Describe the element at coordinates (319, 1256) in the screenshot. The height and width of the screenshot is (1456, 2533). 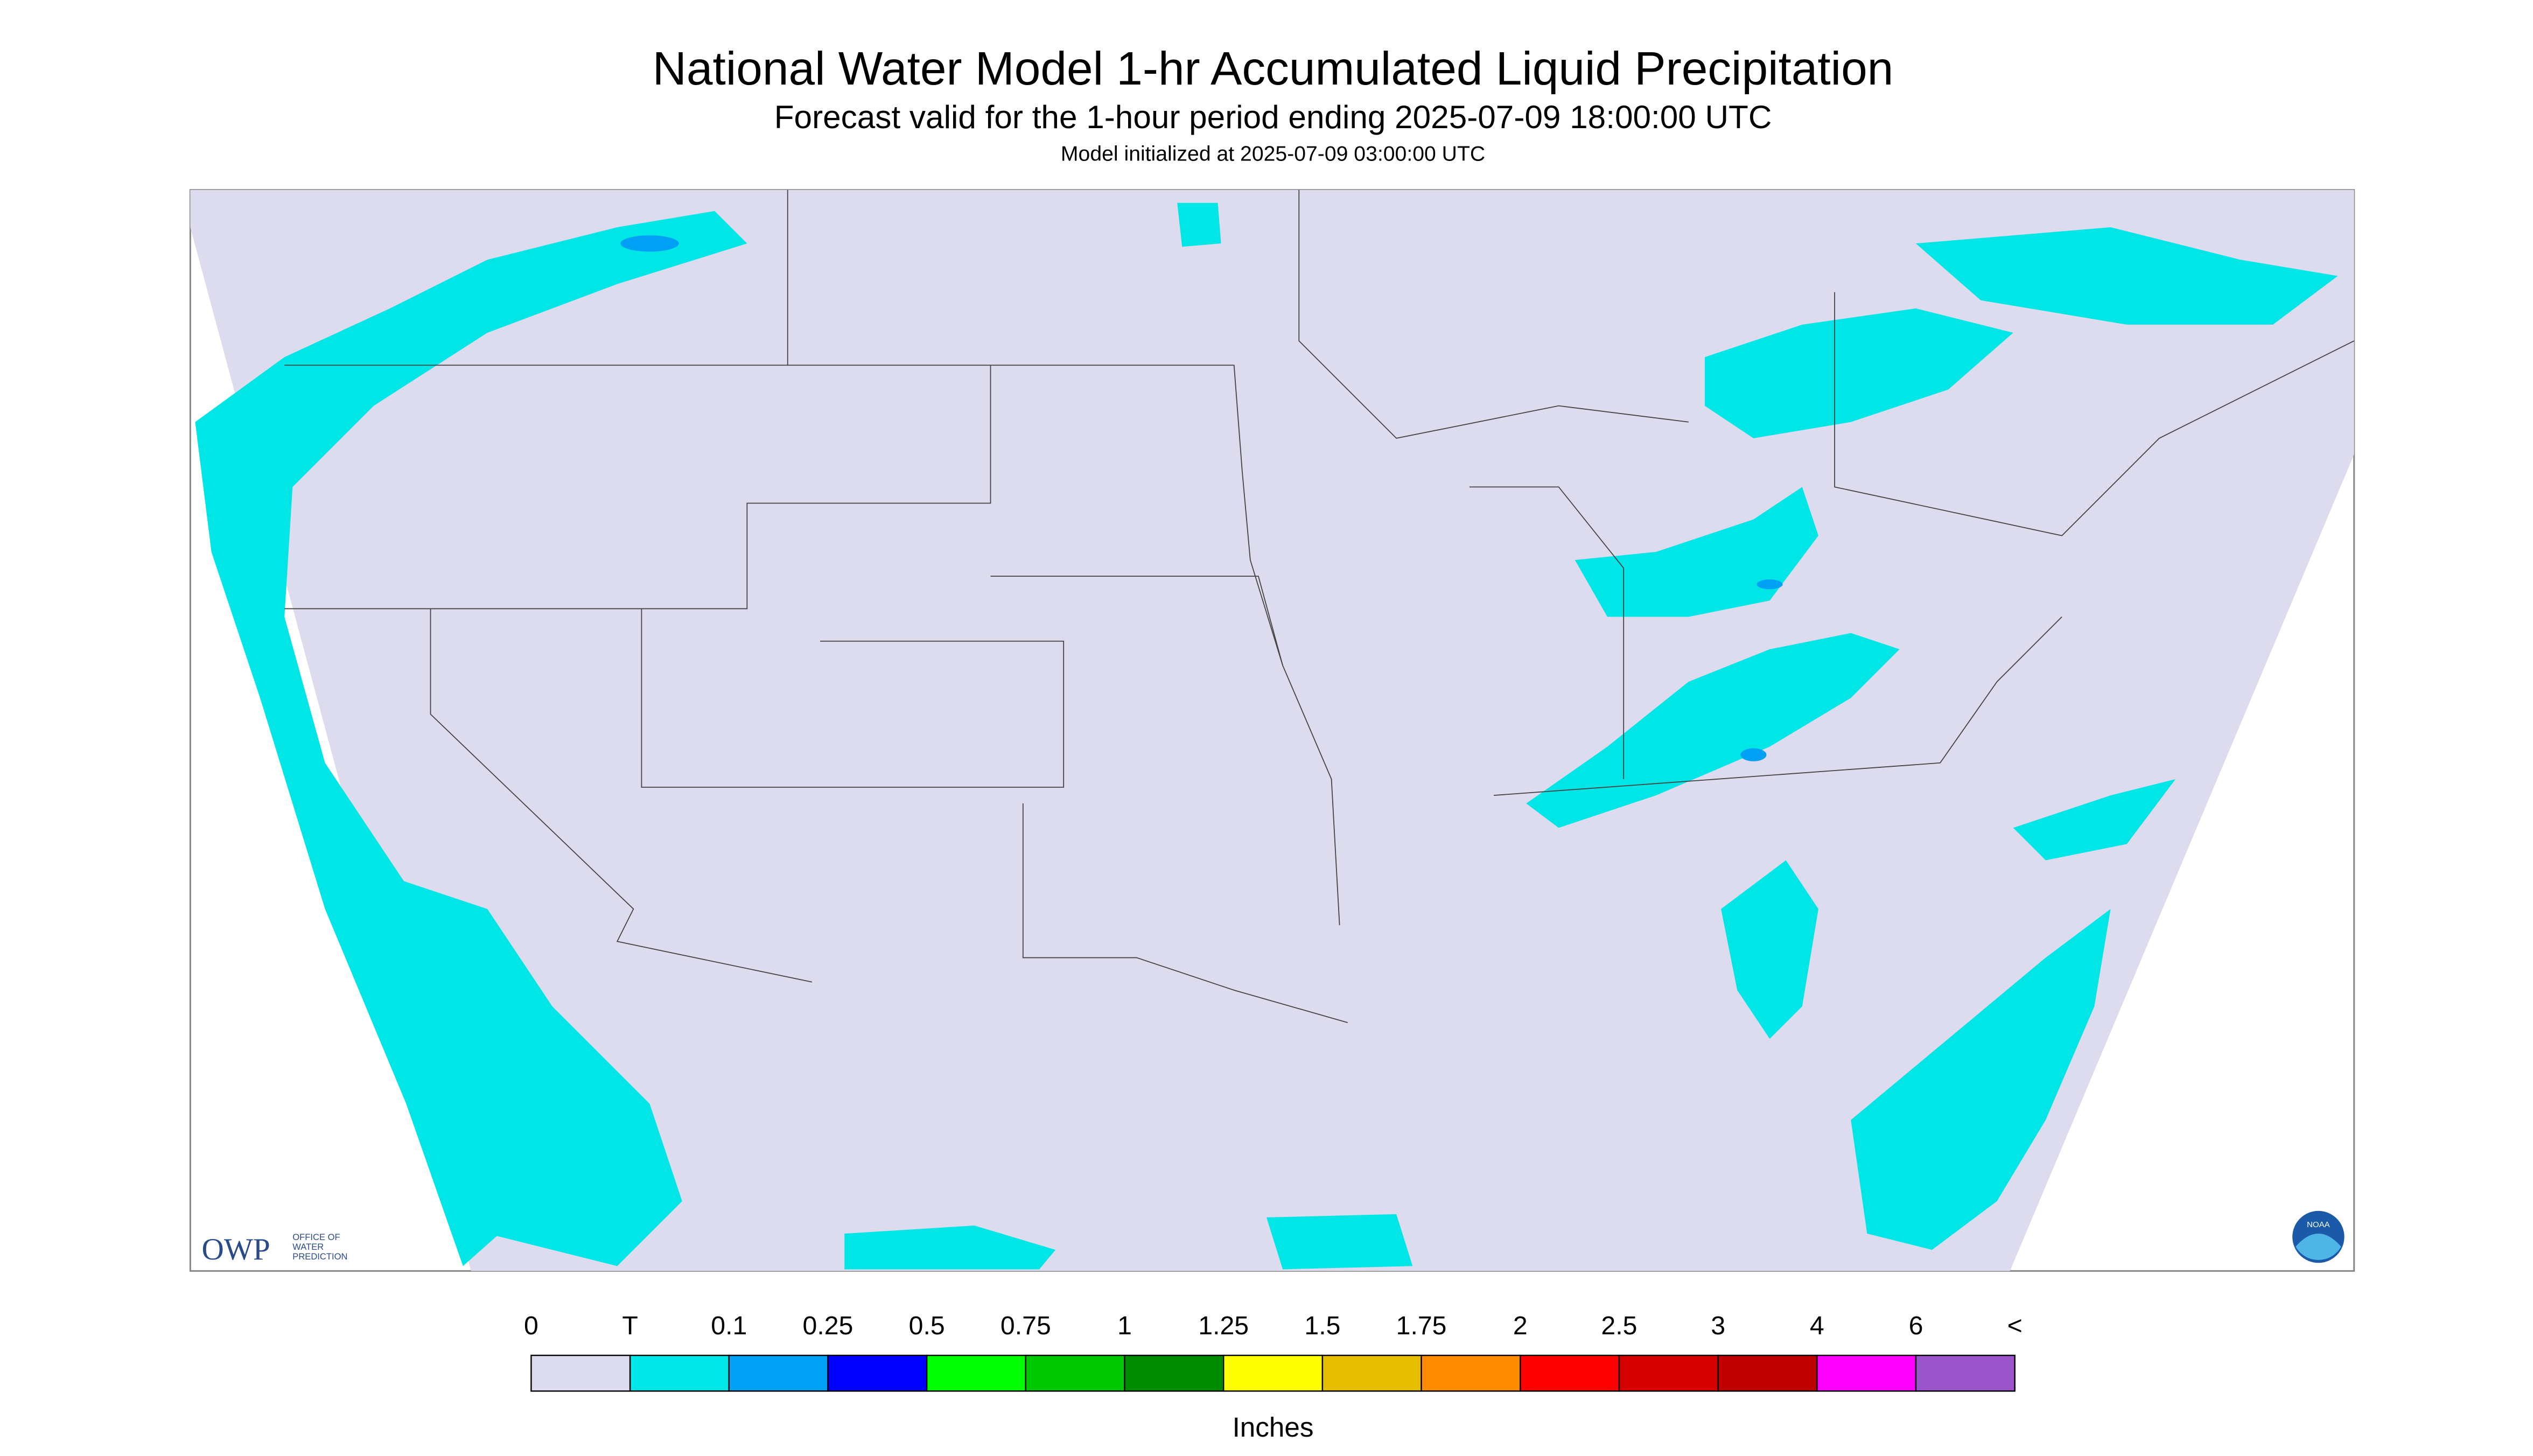
I see `logo-office: PREDICTION` at that location.